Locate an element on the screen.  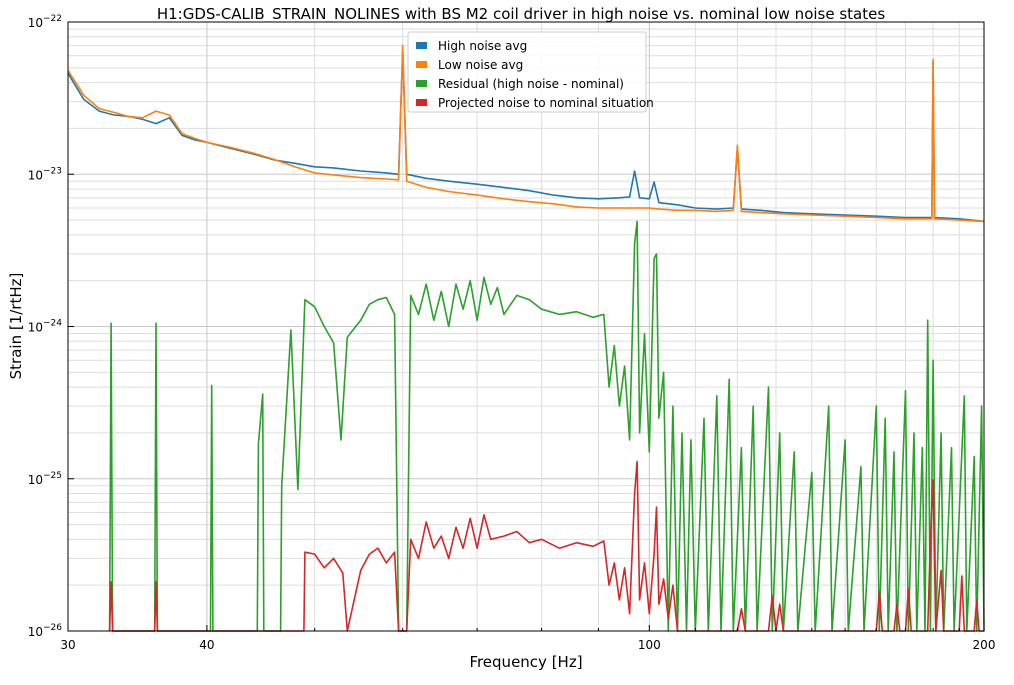
legend-label-2: Residual (high noise - nominal) is located at coordinates (531, 84).